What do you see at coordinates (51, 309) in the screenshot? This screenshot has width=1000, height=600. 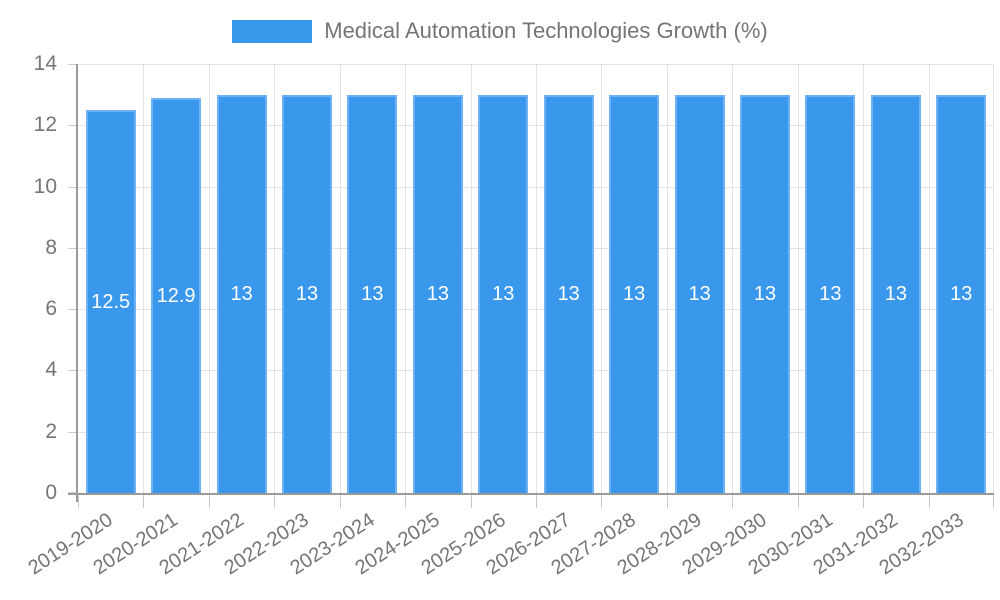 I see `y-axis-tick-label: 6` at bounding box center [51, 309].